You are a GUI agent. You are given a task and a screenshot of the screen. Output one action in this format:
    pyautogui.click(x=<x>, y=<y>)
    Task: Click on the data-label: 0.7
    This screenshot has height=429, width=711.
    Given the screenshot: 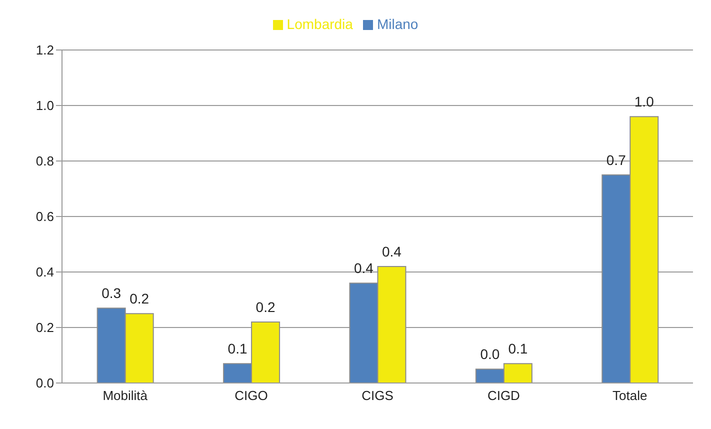 What is the action you would take?
    pyautogui.click(x=616, y=160)
    